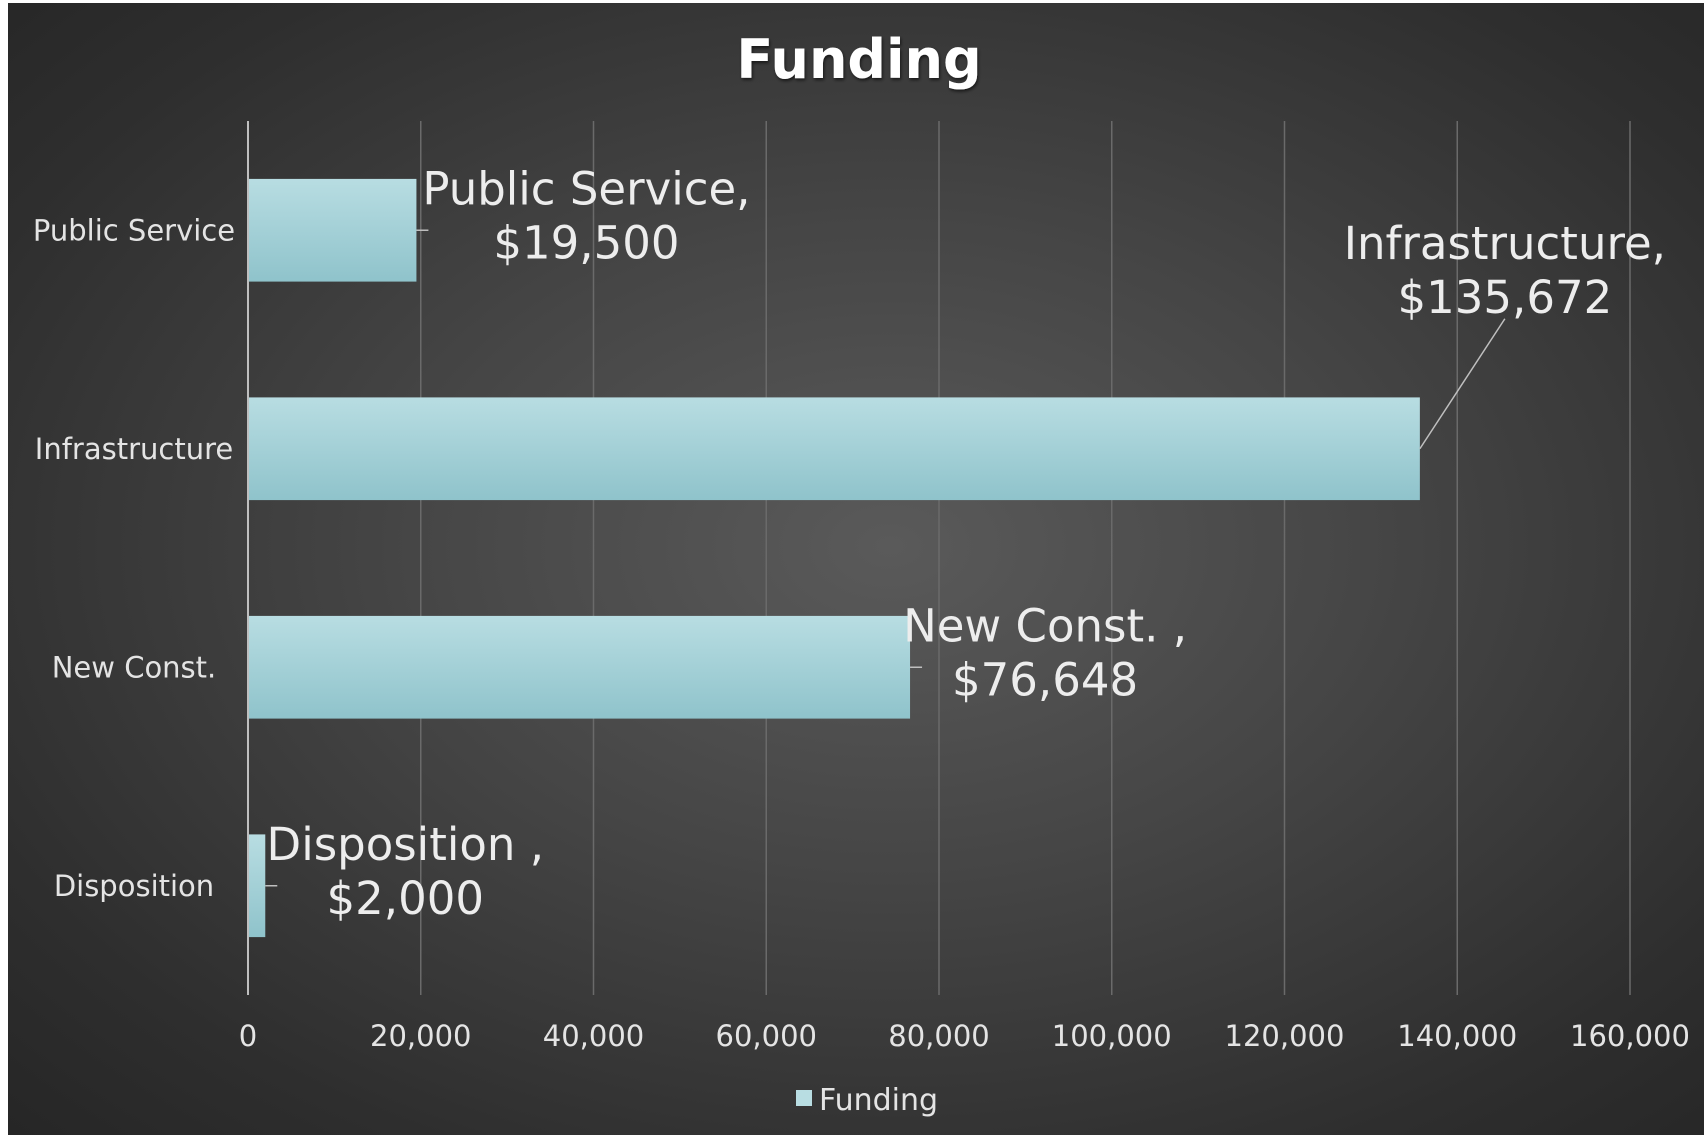  What do you see at coordinates (804, 1098) in the screenshot?
I see `legend-swatch` at bounding box center [804, 1098].